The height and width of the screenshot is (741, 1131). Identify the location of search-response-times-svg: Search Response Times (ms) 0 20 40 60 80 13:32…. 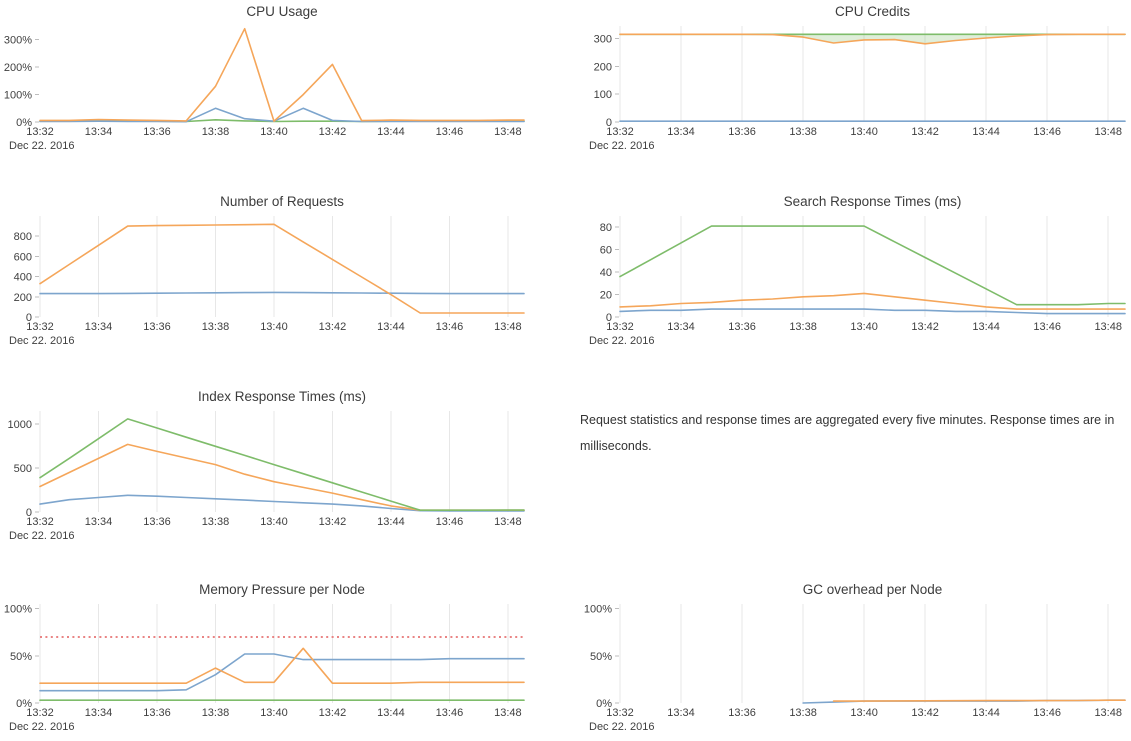
(857, 270).